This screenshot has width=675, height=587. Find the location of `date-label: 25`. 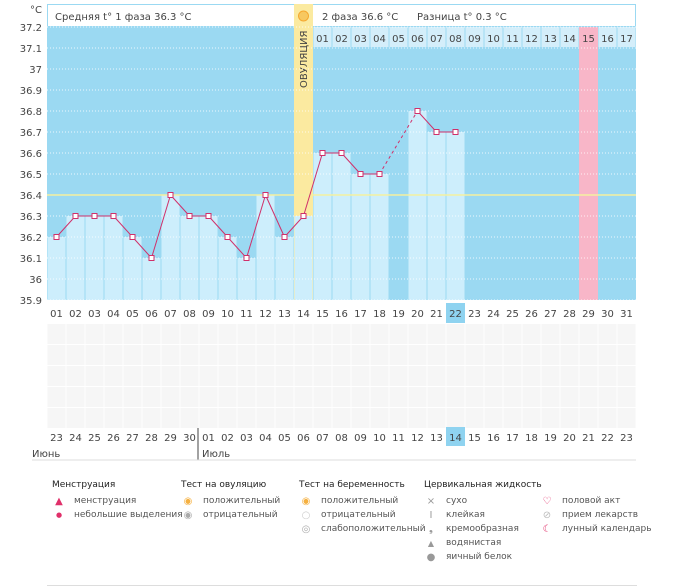

date-label: 25 is located at coordinates (94, 438).